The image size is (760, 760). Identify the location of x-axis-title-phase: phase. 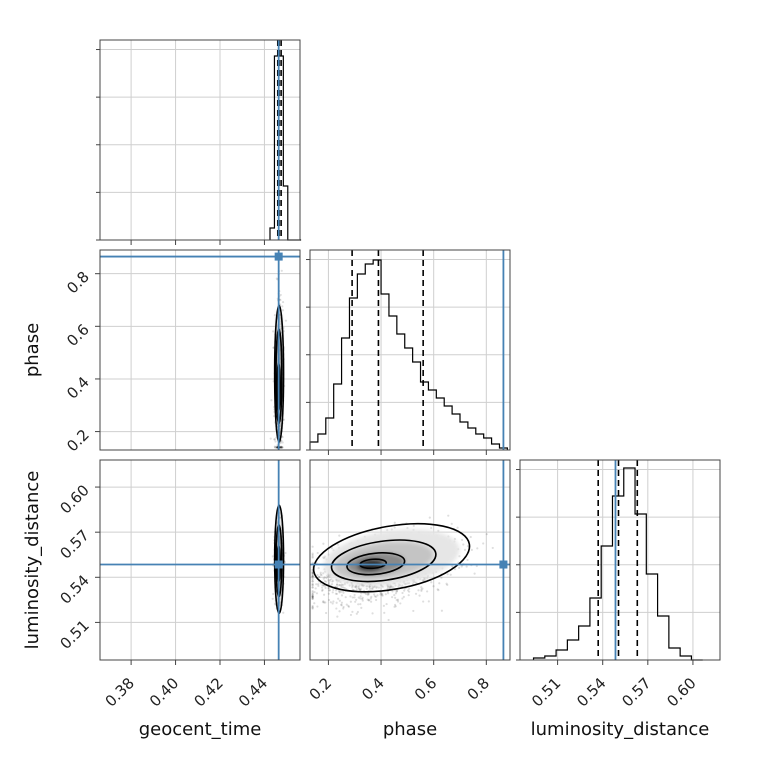
(410, 729).